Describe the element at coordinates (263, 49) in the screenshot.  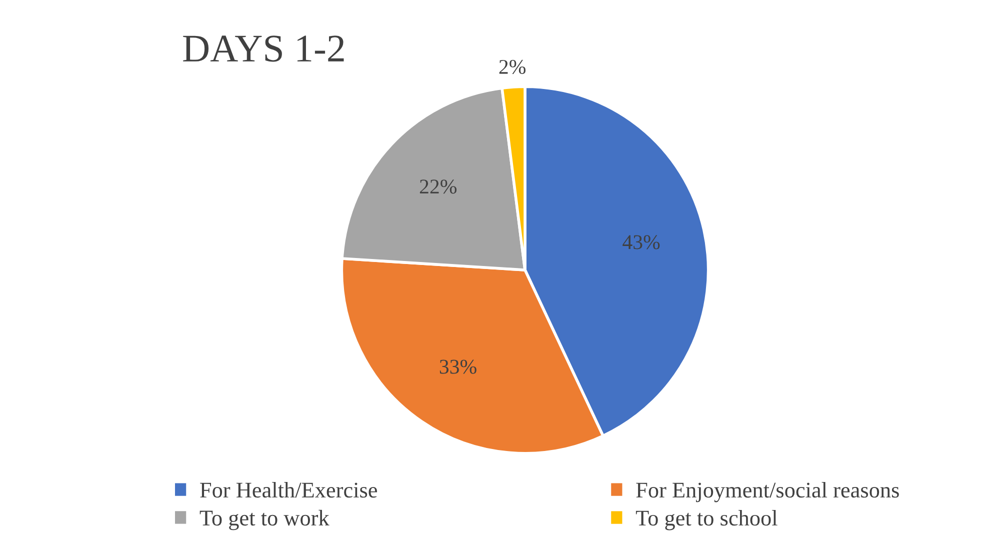
I see `chart-title: DAYS 1-2` at that location.